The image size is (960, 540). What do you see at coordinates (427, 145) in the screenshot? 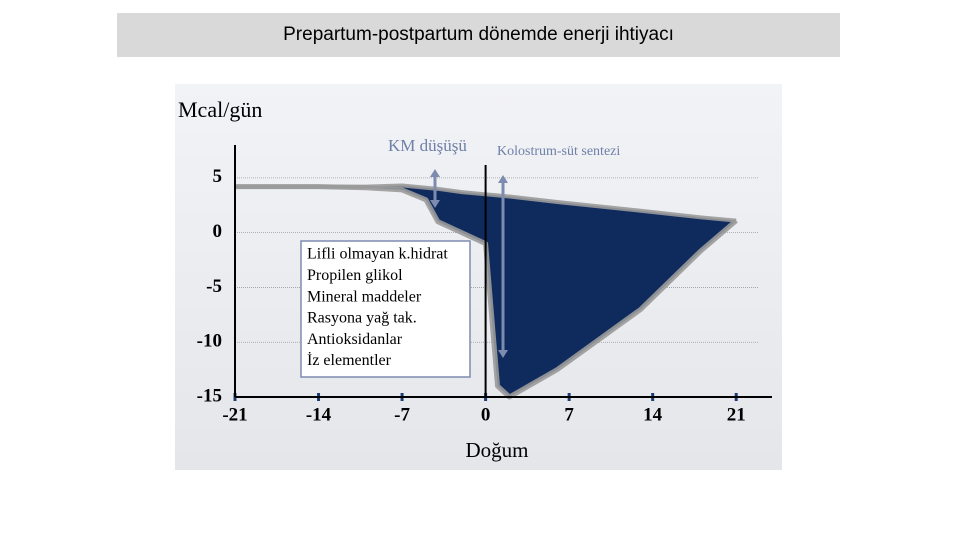
I see `annotation: KM düşüşü` at bounding box center [427, 145].